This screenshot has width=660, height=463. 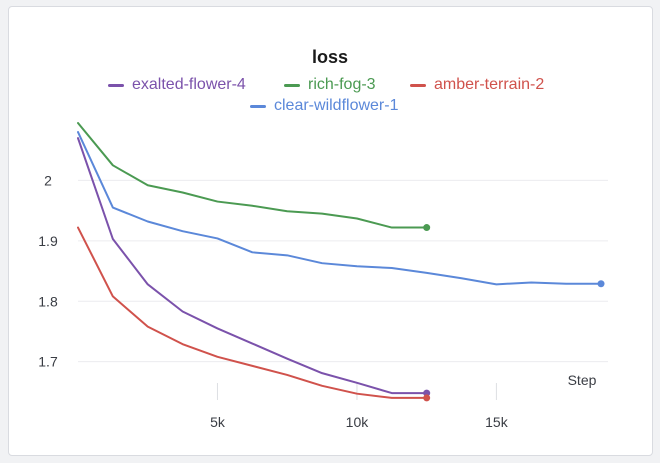 What do you see at coordinates (48, 362) in the screenshot?
I see `y-tick-label: 1.7` at bounding box center [48, 362].